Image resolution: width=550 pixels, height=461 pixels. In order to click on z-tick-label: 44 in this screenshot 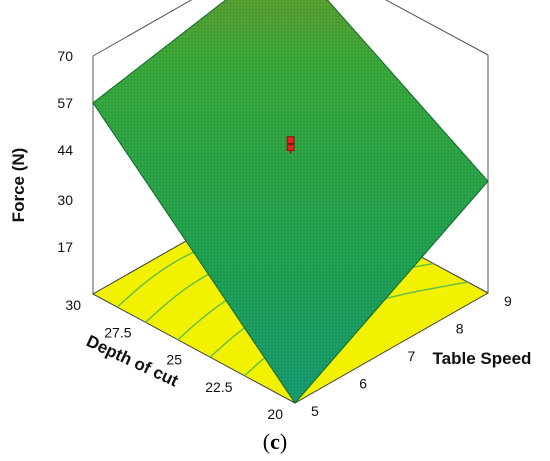, I will do `click(65, 150)`.